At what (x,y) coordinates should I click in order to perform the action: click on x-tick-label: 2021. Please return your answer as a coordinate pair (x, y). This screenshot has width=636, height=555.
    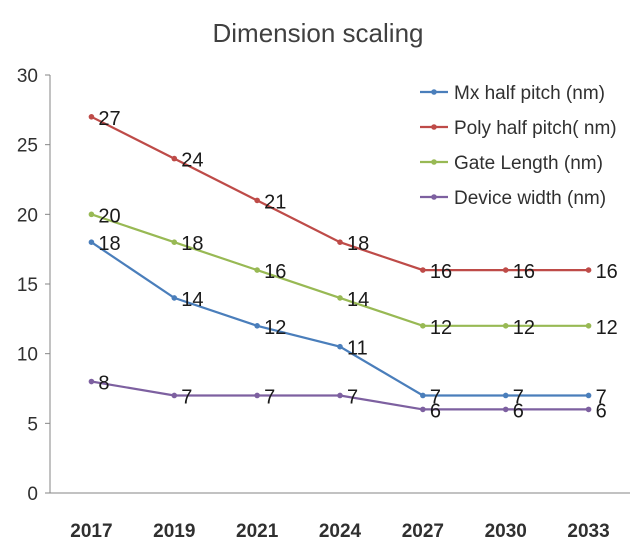
    Looking at the image, I should click on (257, 531).